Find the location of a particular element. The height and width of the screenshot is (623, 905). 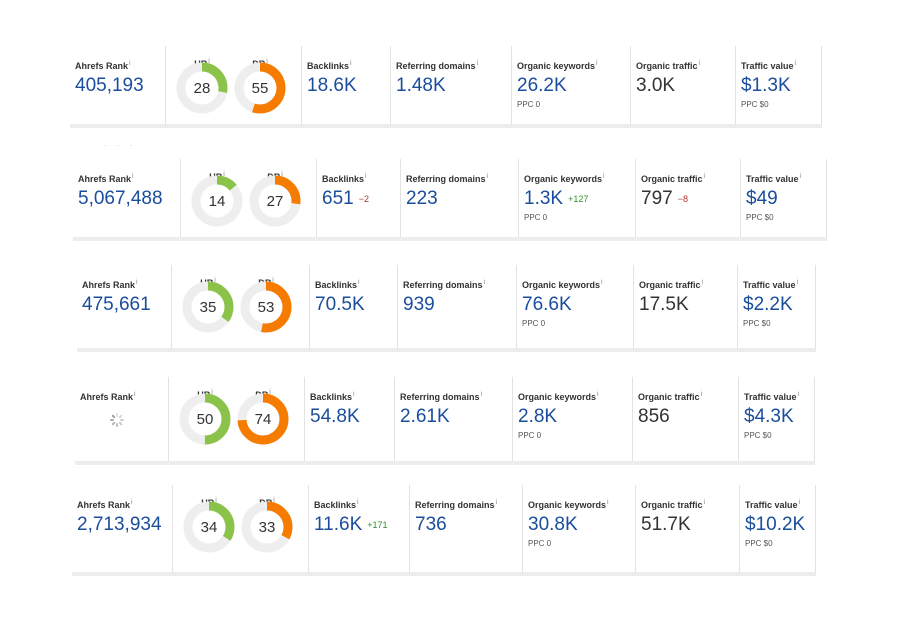

referring-domains-value: 2.61K is located at coordinates (425, 416).